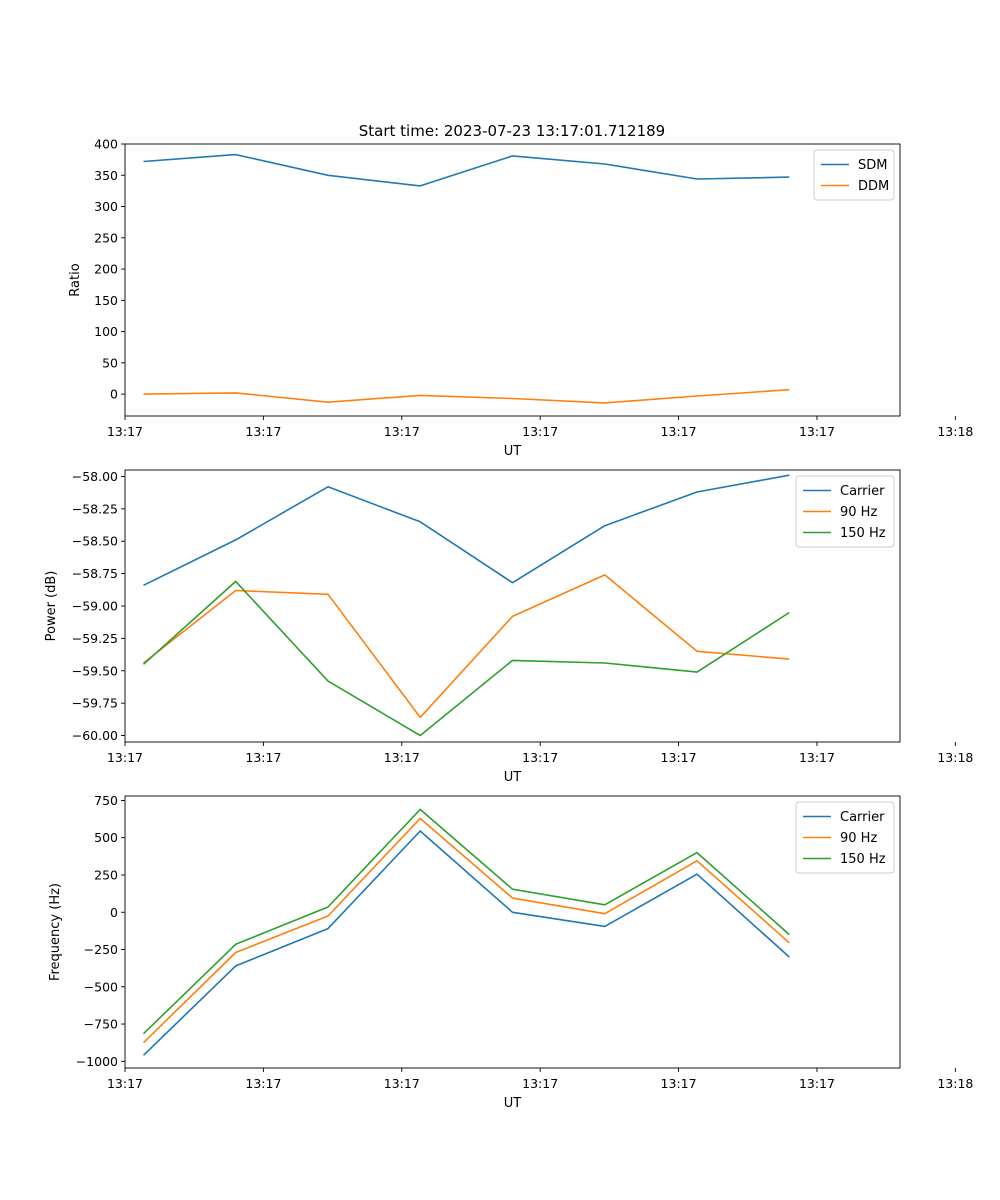  Describe the element at coordinates (106, 237) in the screenshot. I see `ratio-ytick-label: 250` at that location.